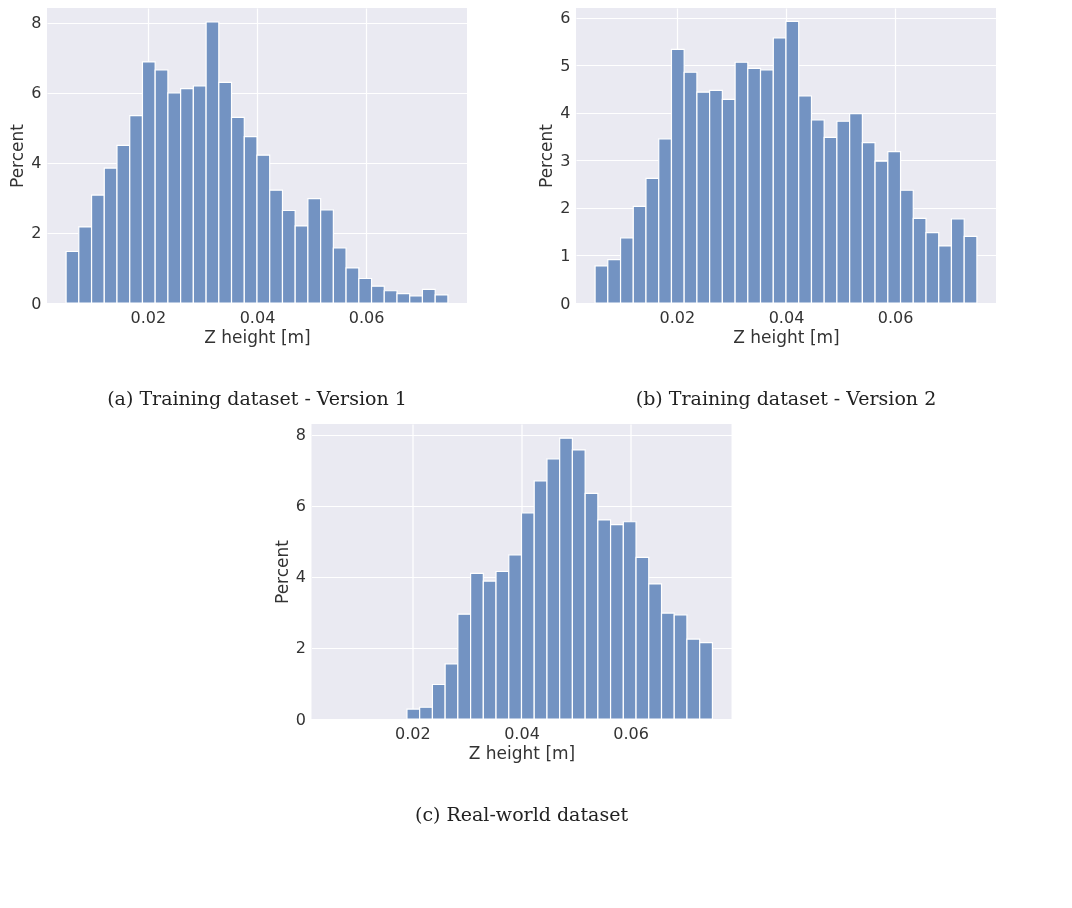  What do you see at coordinates (565, 65) in the screenshot?
I see `y-tick-label: 5` at bounding box center [565, 65].